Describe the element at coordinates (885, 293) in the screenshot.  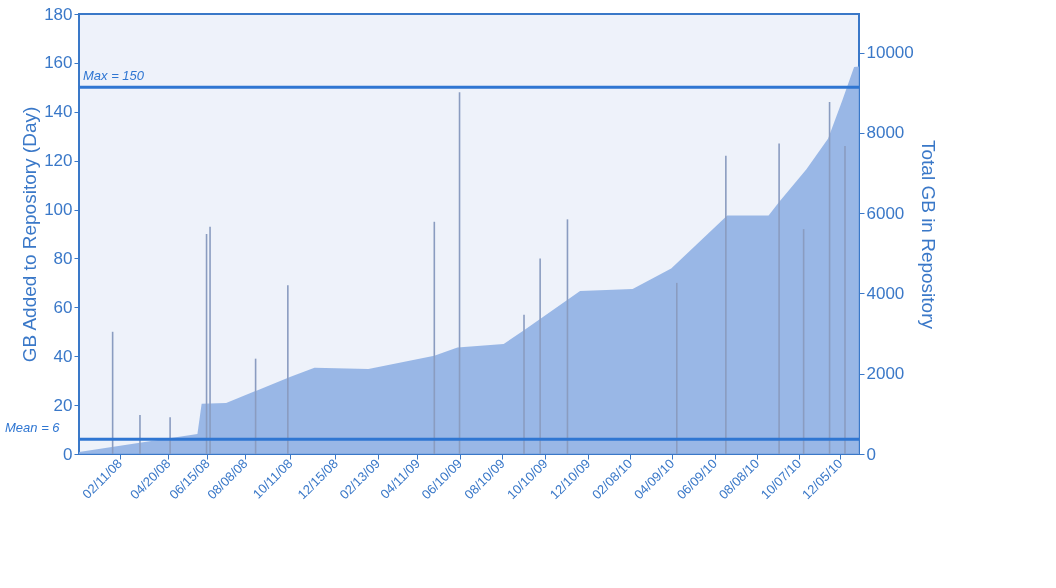
I see `y2-tick-label: 4000` at that location.